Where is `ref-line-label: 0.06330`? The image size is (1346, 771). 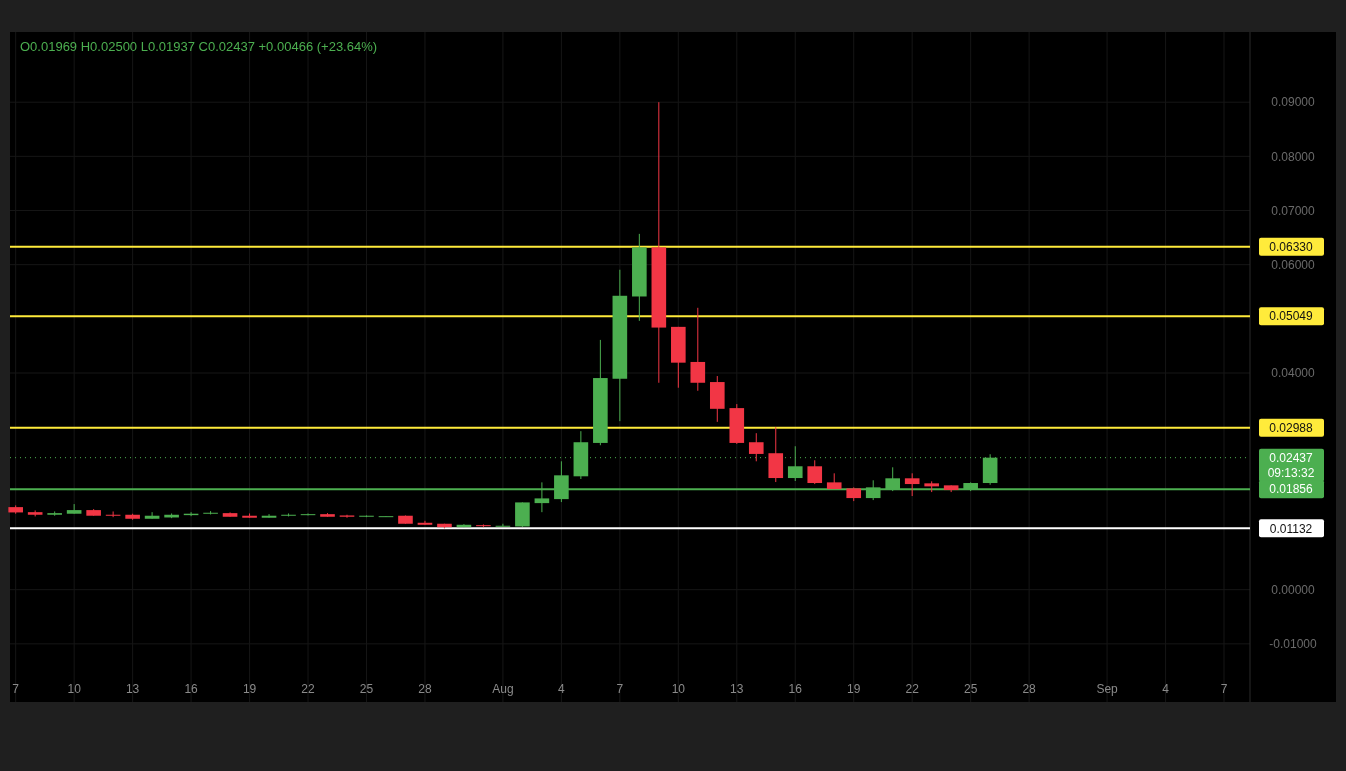 ref-line-label: 0.06330 is located at coordinates (1291, 247).